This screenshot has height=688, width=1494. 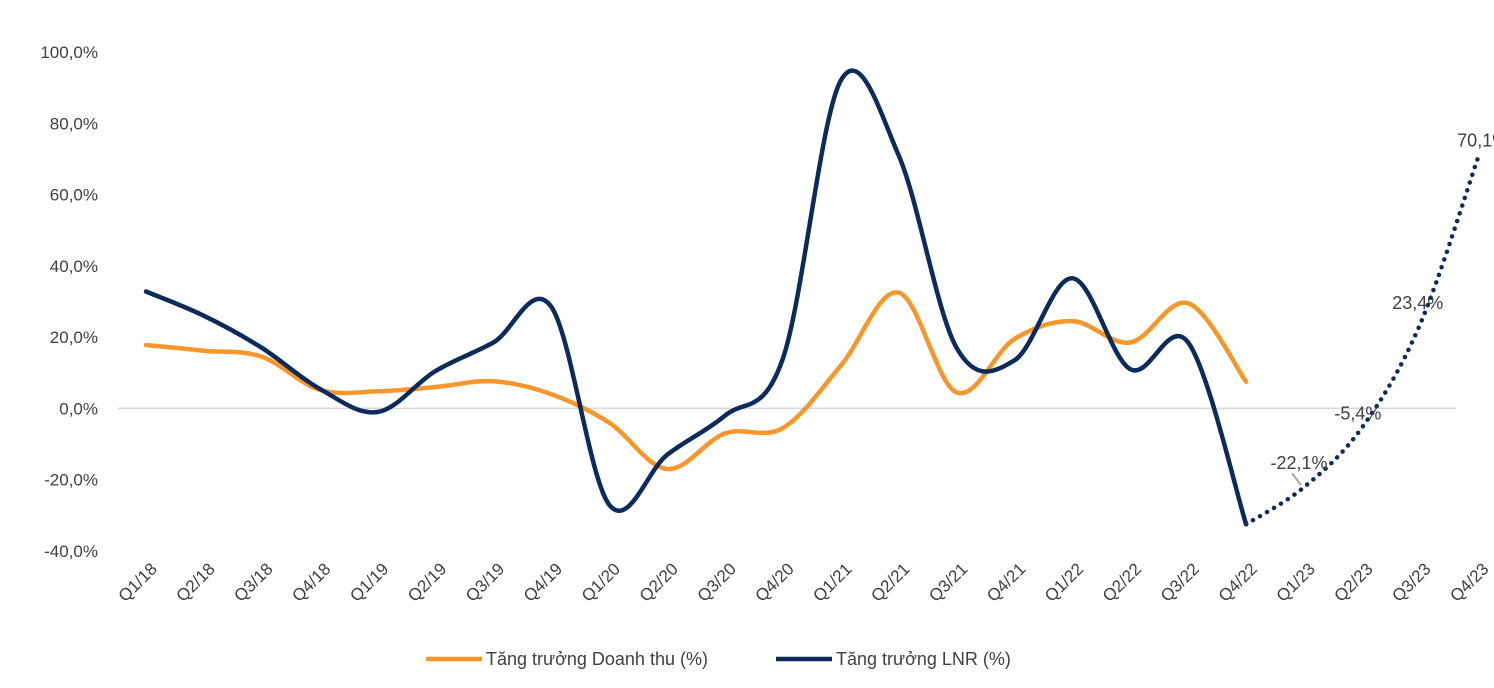 What do you see at coordinates (71, 480) in the screenshot?
I see `y-tick-label: -20,0%` at bounding box center [71, 480].